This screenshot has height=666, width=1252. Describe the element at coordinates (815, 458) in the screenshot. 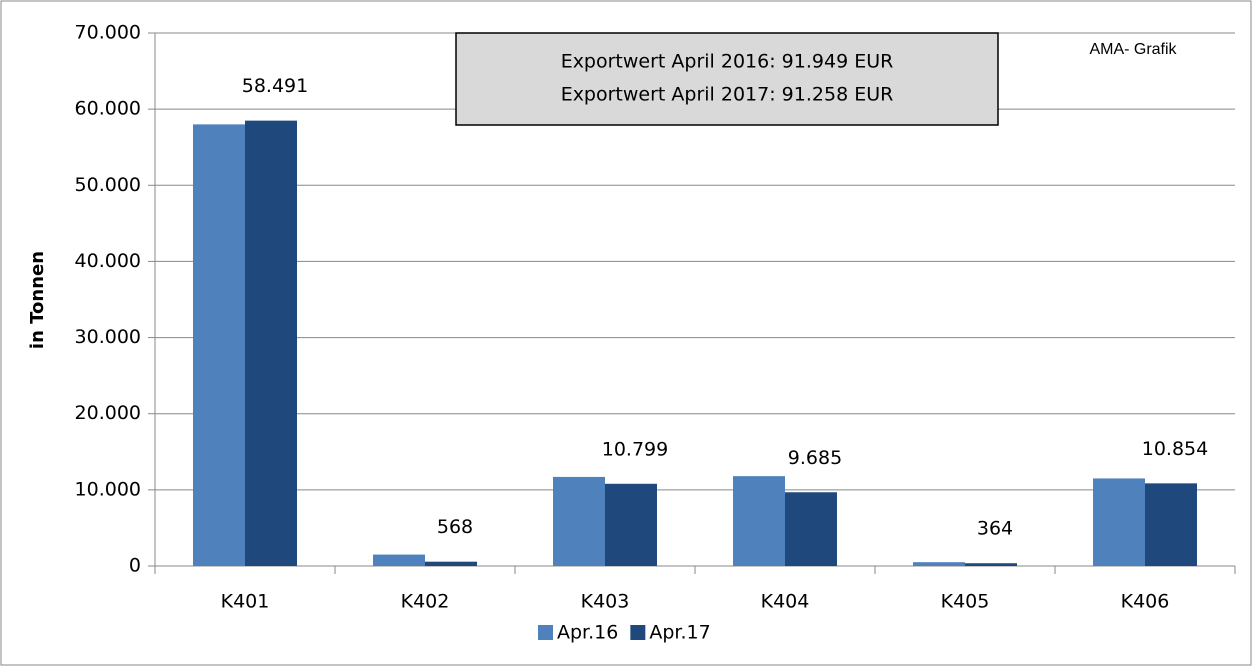

I see `data-label: 9.685` at that location.